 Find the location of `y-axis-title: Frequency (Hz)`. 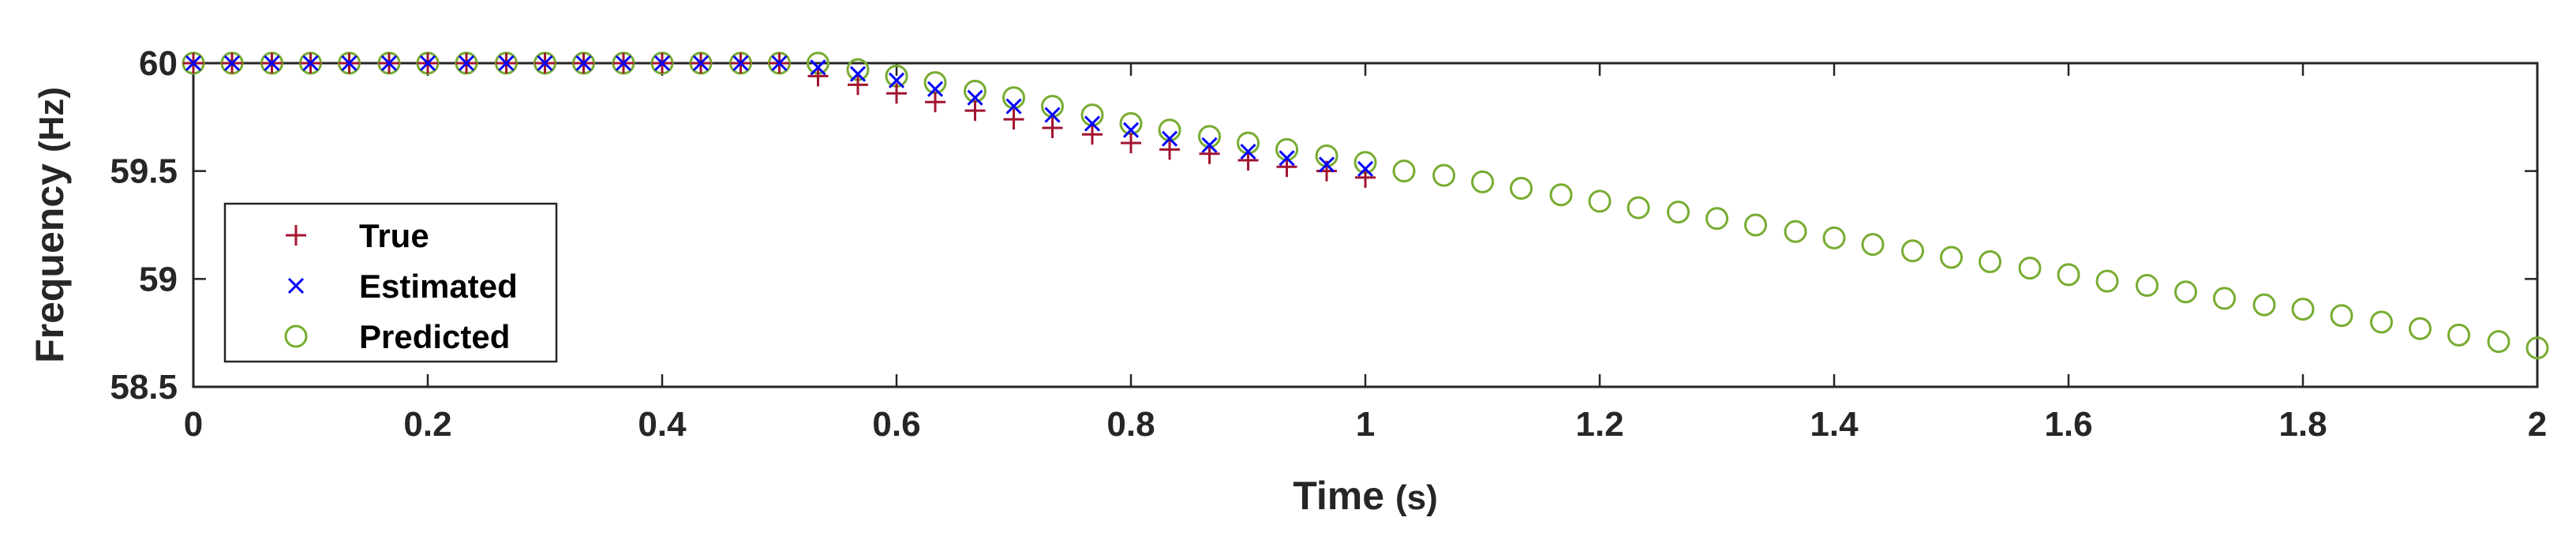

y-axis-title: Frequency (Hz) is located at coordinates (50, 225).